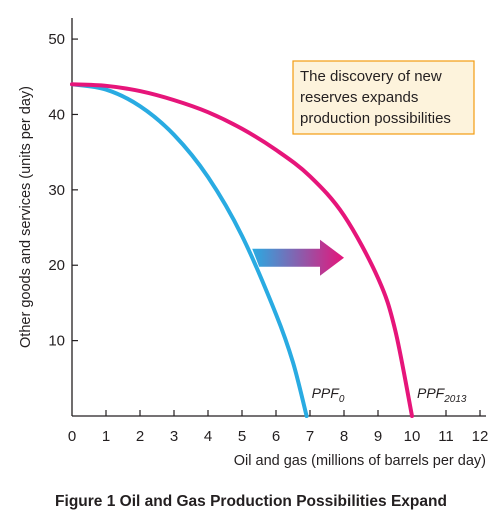 Image resolution: width=499 pixels, height=531 pixels. What do you see at coordinates (276, 436) in the screenshot?
I see `x-tick-label: 6` at bounding box center [276, 436].